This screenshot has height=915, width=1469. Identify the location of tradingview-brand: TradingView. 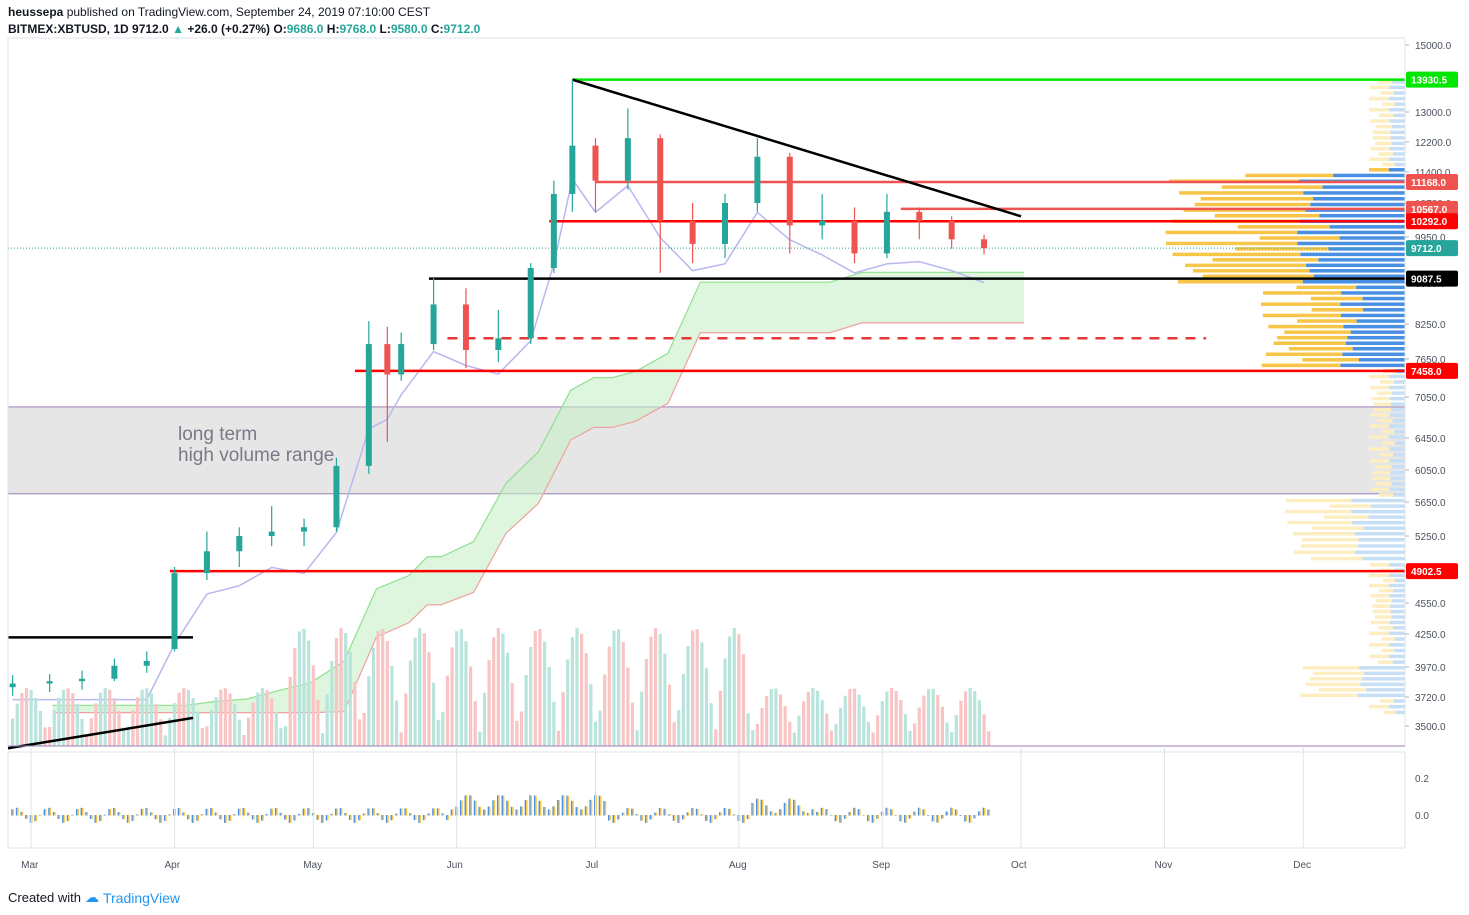
(141, 897).